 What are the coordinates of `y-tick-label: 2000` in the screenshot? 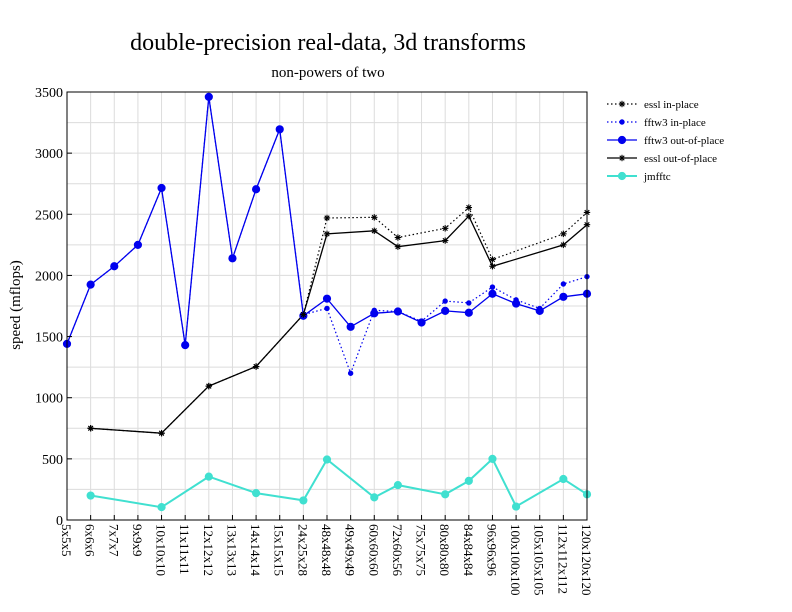 It's located at (49, 276).